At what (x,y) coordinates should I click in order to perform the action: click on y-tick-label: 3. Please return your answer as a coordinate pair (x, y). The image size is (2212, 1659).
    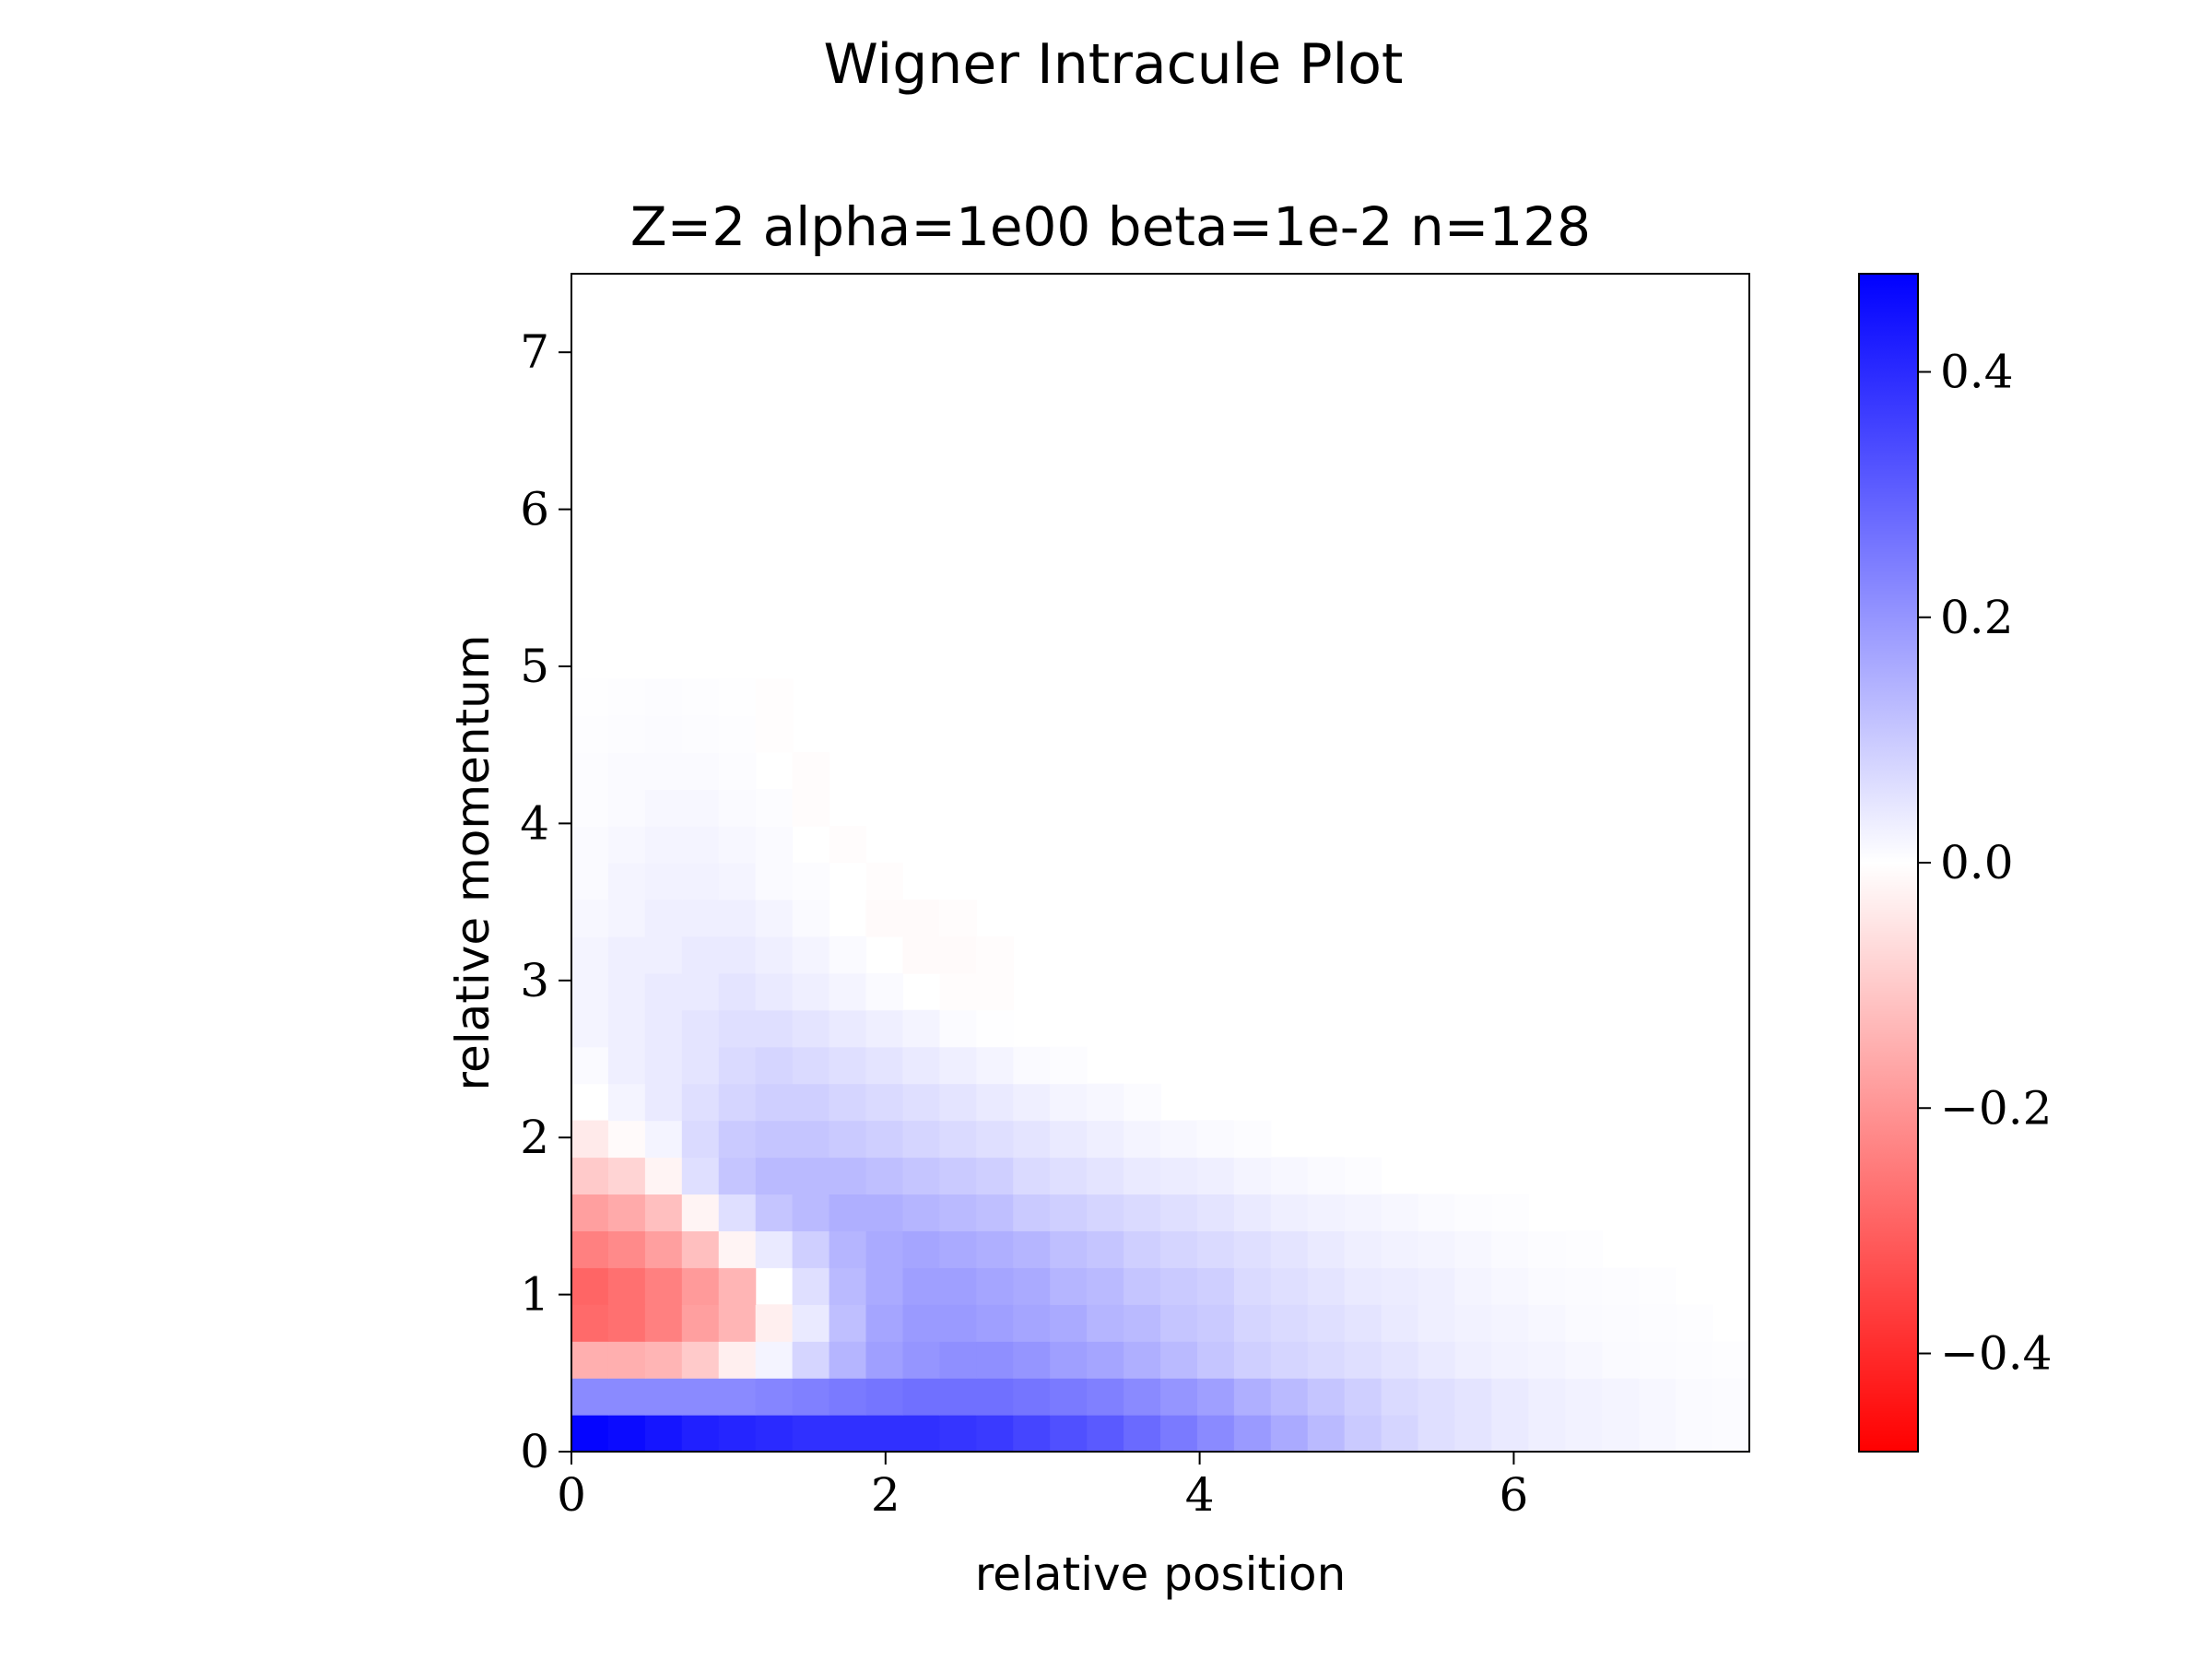
    Looking at the image, I should click on (534, 980).